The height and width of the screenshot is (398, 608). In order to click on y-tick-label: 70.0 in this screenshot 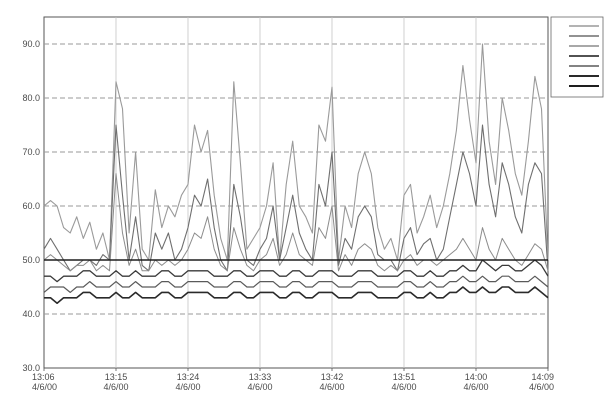, I will do `click(31, 152)`.